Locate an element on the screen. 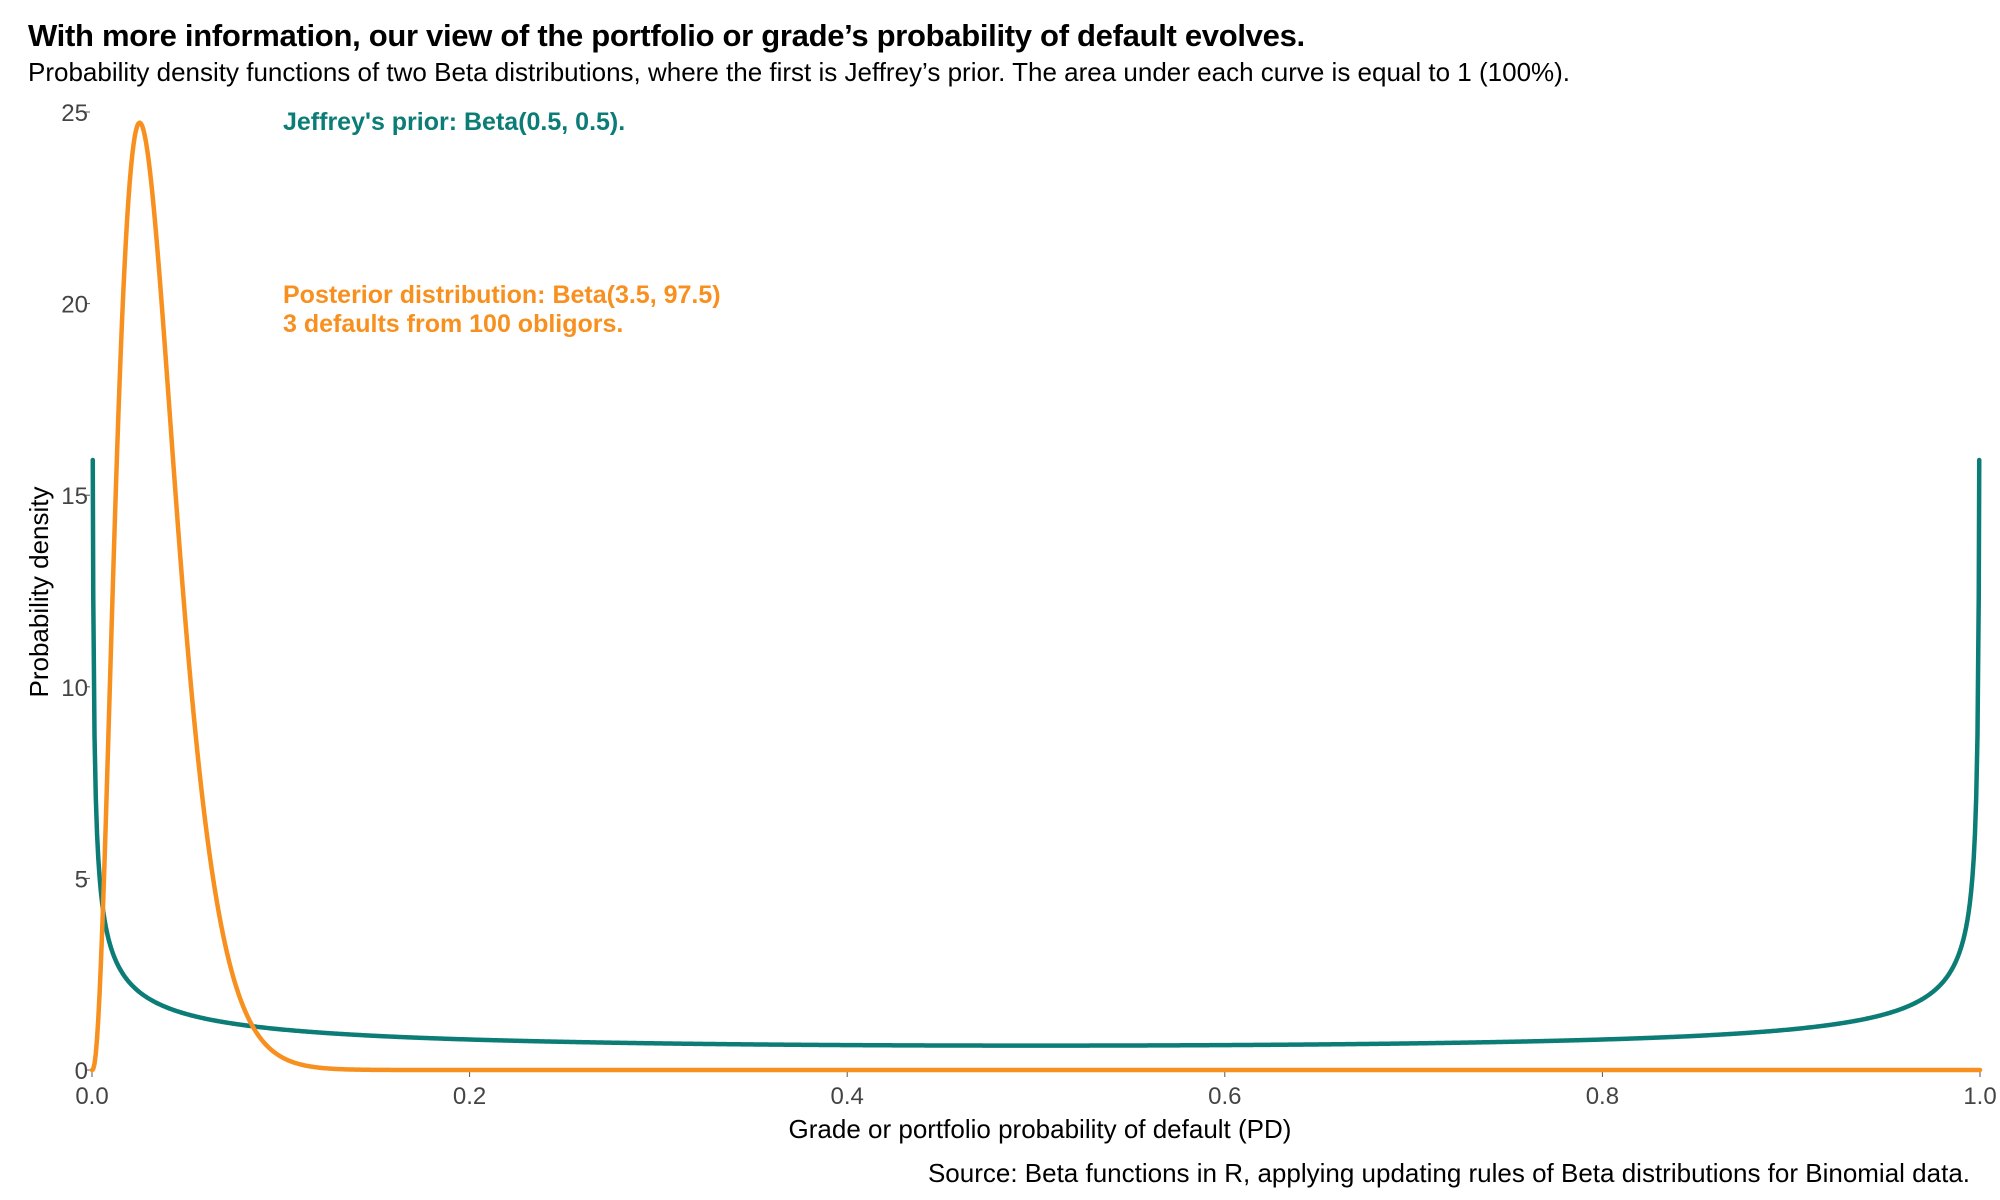 The height and width of the screenshot is (1200, 2000). y-tick-label: 20 is located at coordinates (74, 305).